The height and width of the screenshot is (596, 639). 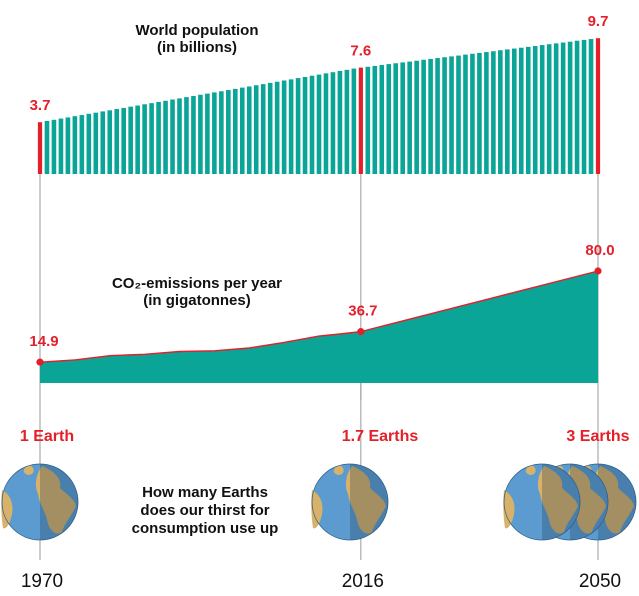 I want to click on chart-subtitle: (in billions), so click(x=197, y=47).